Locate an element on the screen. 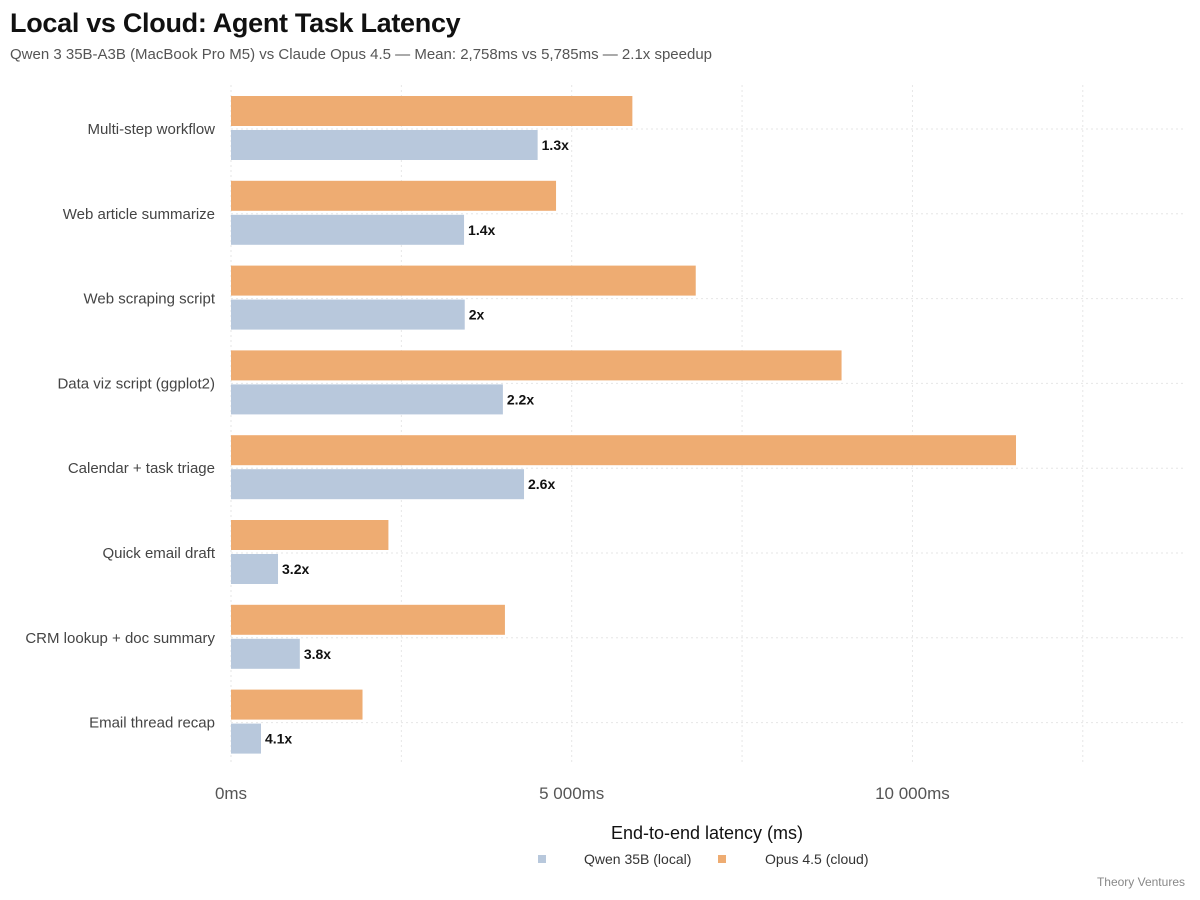 Image resolution: width=1200 pixels, height=900 pixels. speedup-label: 3.2x is located at coordinates (295, 569).